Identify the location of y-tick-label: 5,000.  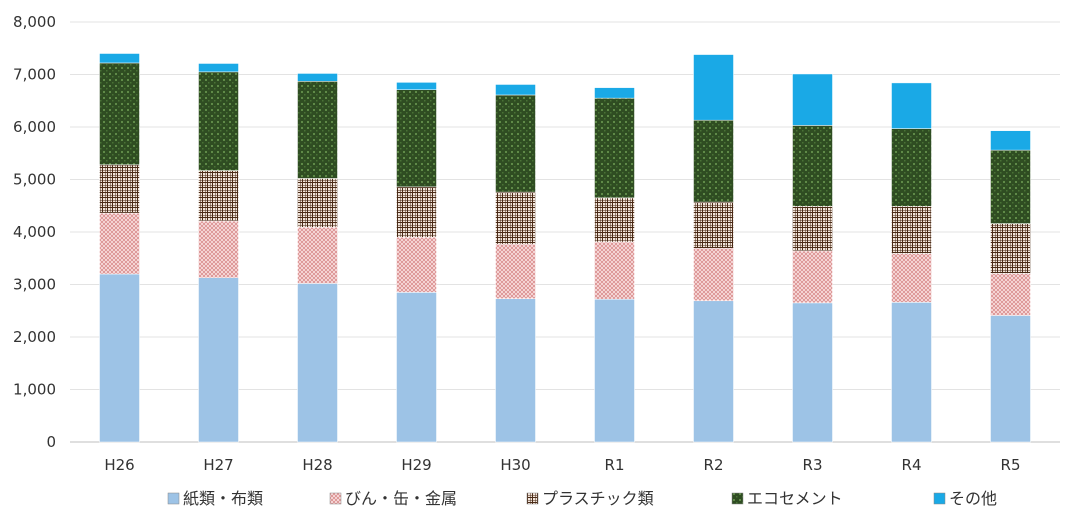
(34, 180).